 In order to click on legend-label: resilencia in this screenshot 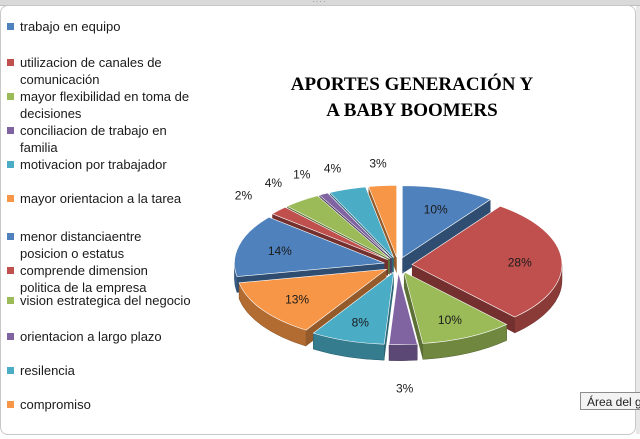, I will do `click(47, 370)`.